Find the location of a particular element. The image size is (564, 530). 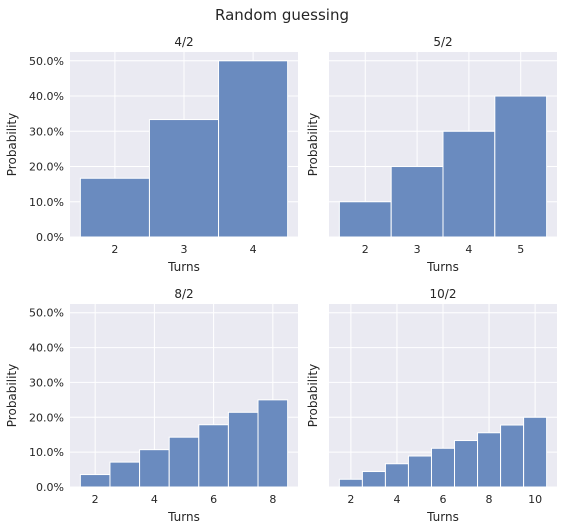

panel-title: 4/2 is located at coordinates (183, 42).